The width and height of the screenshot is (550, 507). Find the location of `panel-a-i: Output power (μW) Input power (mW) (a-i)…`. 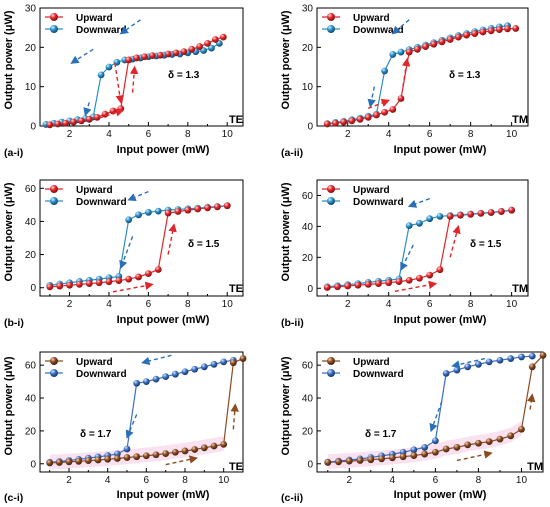

panel-a-i: Output power (μW) Input power (mW) (a-i)… is located at coordinates (123, 84).